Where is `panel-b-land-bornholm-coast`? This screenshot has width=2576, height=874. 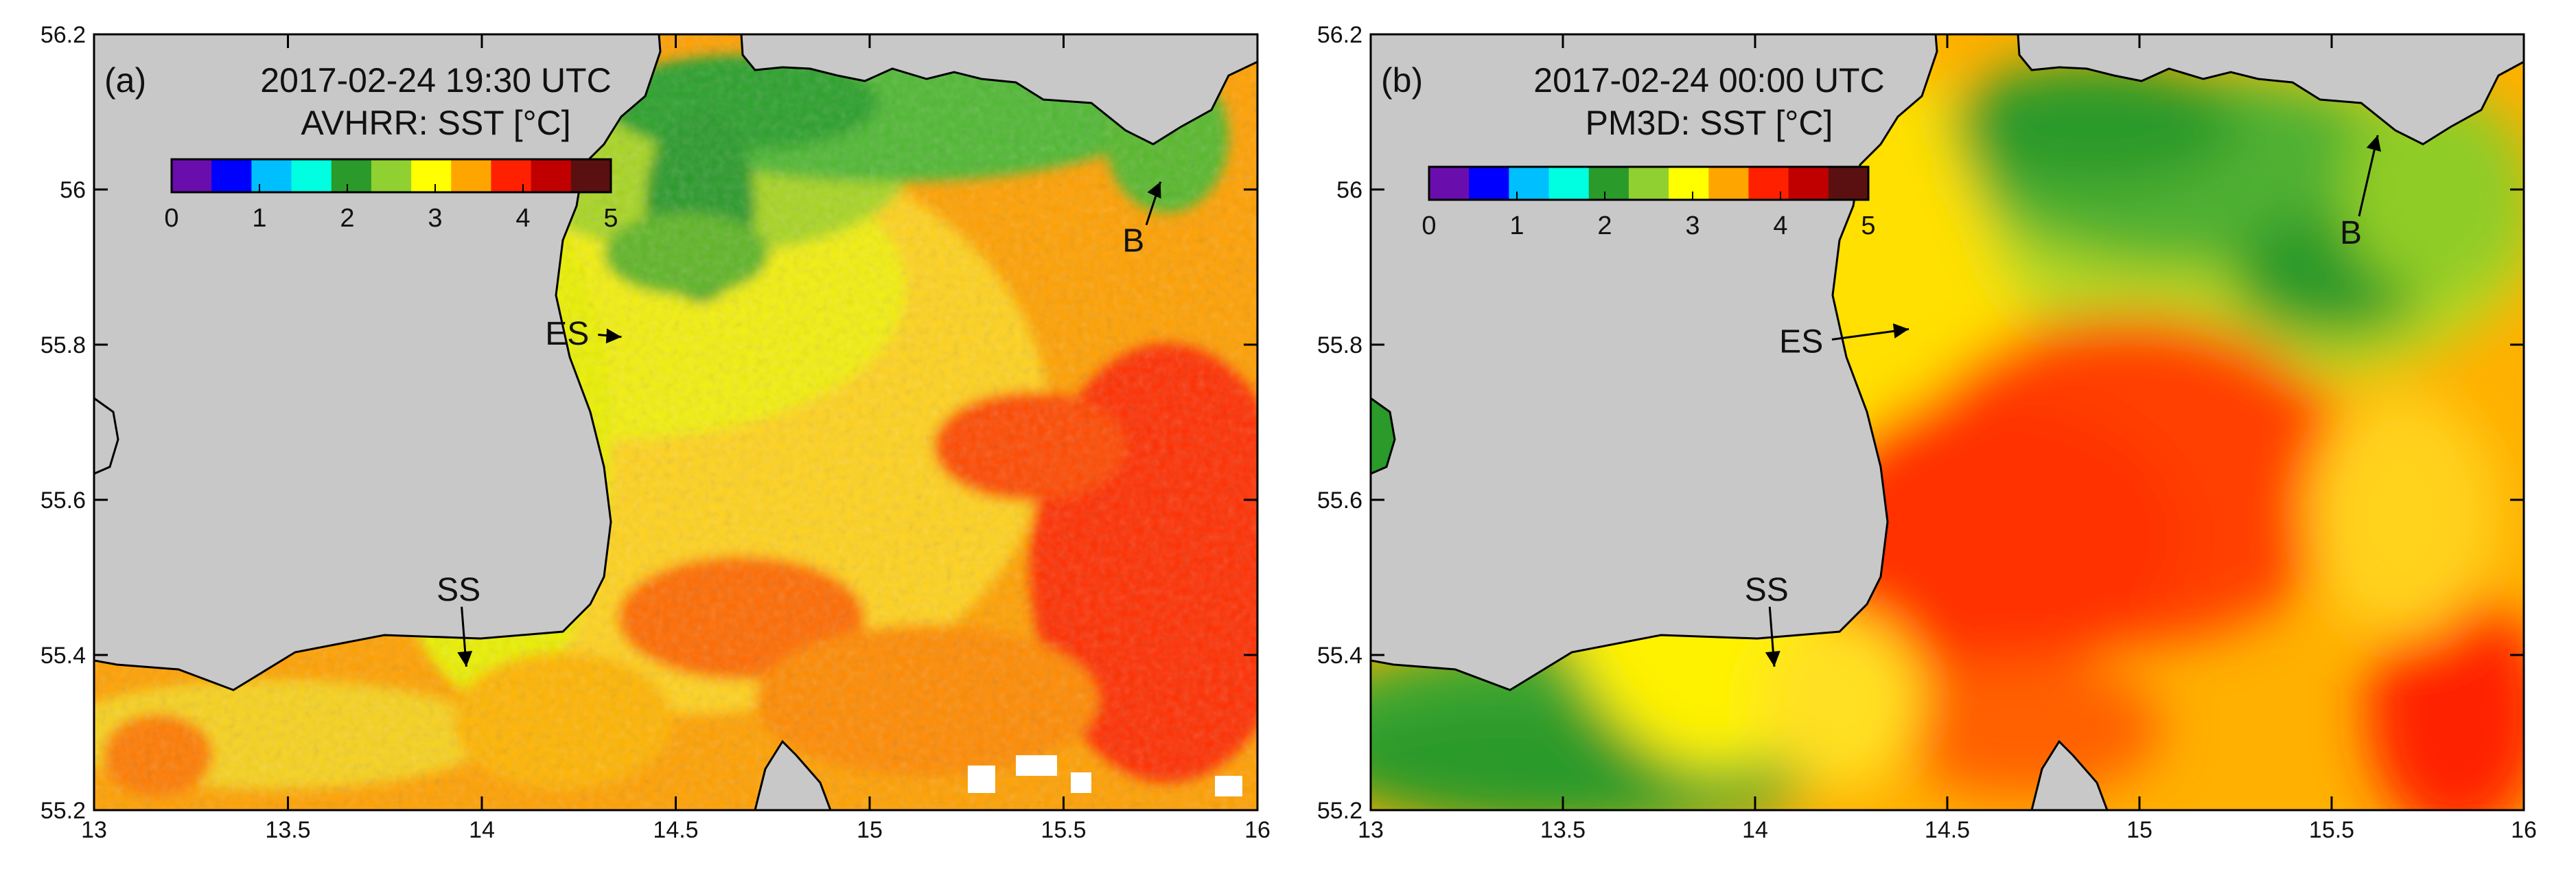
panel-b-land-bornholm-coast is located at coordinates (2270, 90).